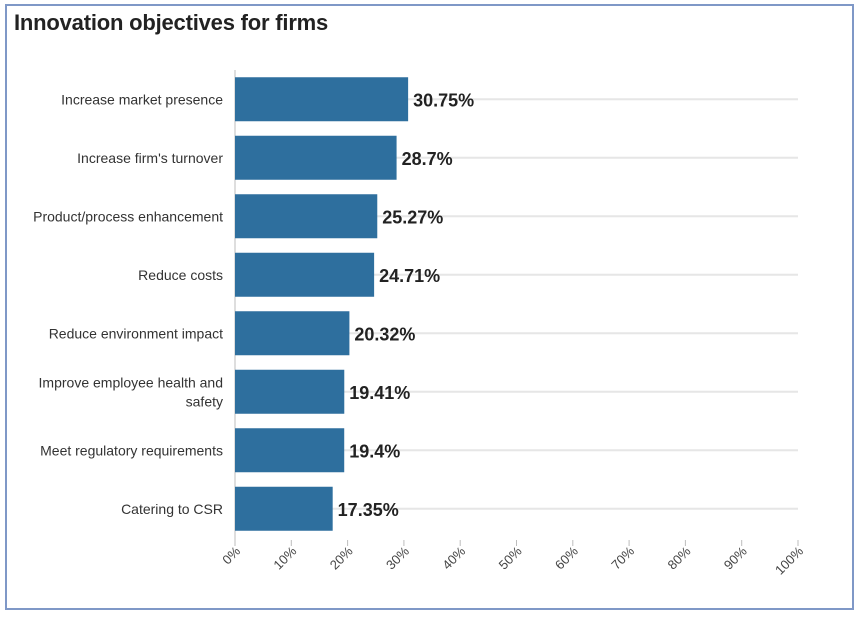  What do you see at coordinates (180, 275) in the screenshot?
I see `category-label: Reduce costs` at bounding box center [180, 275].